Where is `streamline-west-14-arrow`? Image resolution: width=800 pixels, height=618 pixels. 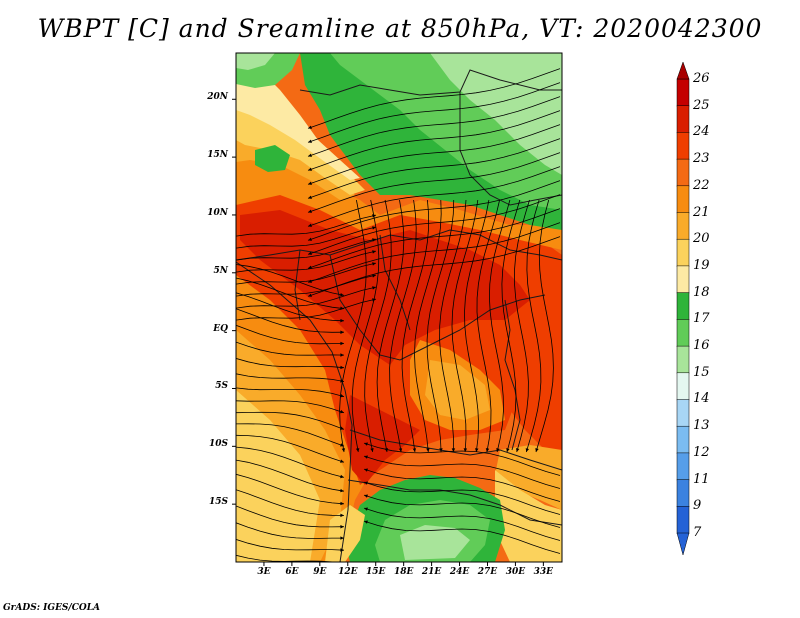
streamline-west-14-arrow is located at coordinates (342, 490).